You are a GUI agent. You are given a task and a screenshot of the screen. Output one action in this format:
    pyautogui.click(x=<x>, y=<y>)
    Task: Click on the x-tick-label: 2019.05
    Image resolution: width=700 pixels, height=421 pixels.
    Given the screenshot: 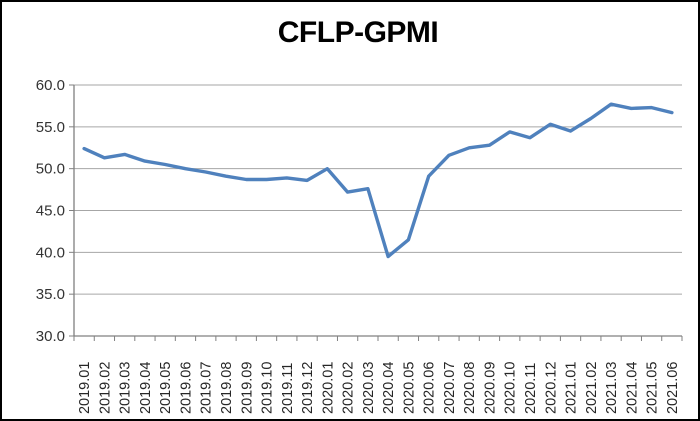 What is the action you would take?
    pyautogui.click(x=166, y=388)
    